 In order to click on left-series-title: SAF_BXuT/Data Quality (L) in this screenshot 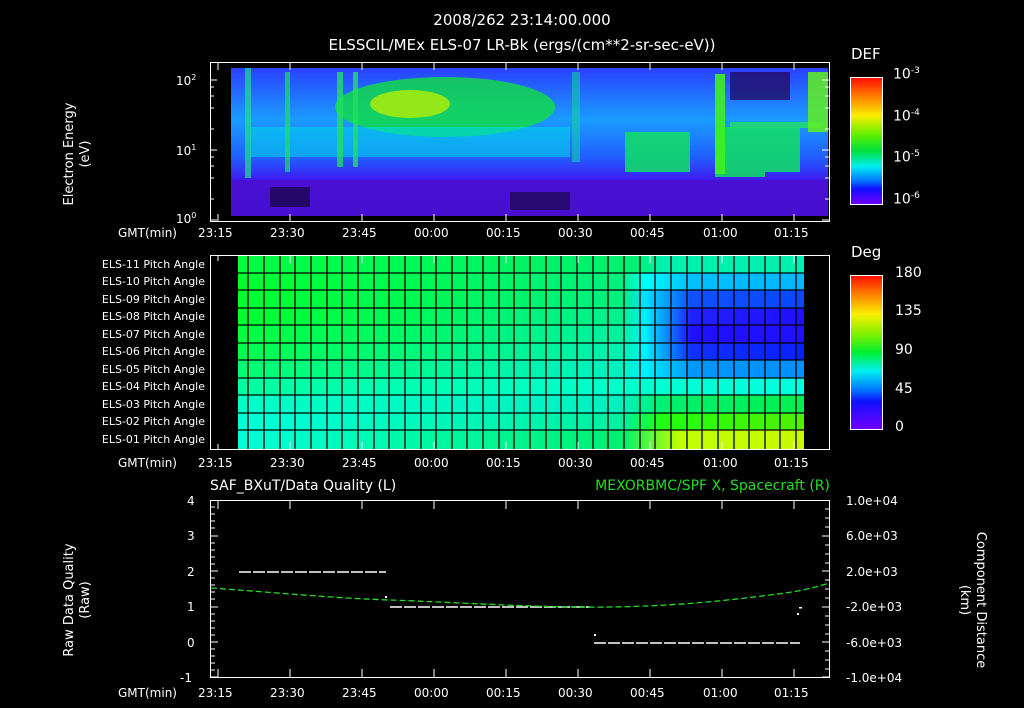, I will do `click(303, 486)`.